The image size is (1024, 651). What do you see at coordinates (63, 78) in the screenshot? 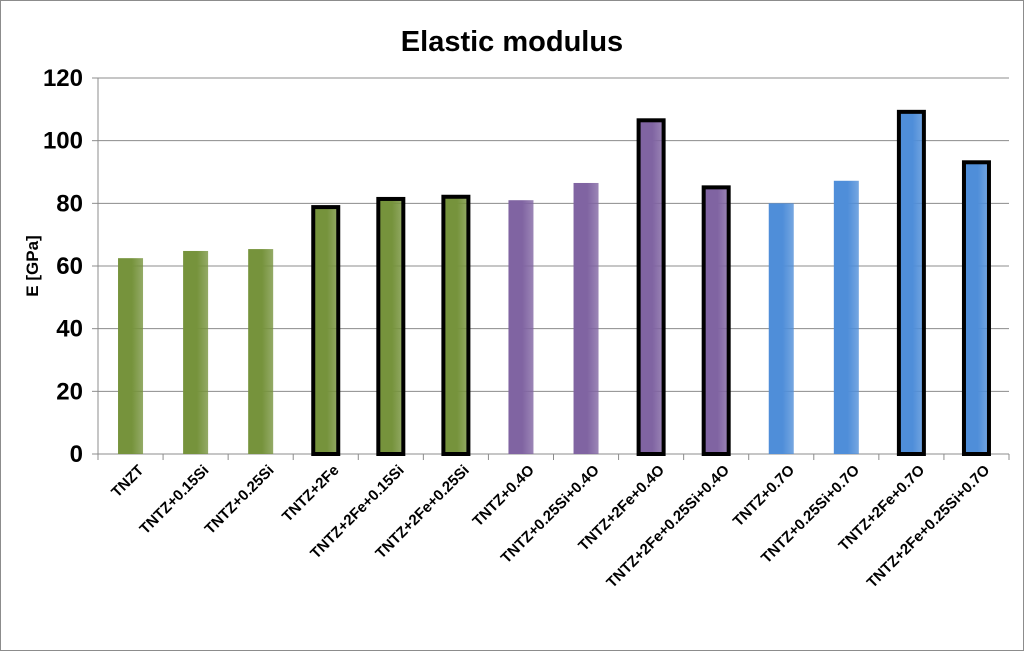
I see `y-tick-label: 120` at bounding box center [63, 78].